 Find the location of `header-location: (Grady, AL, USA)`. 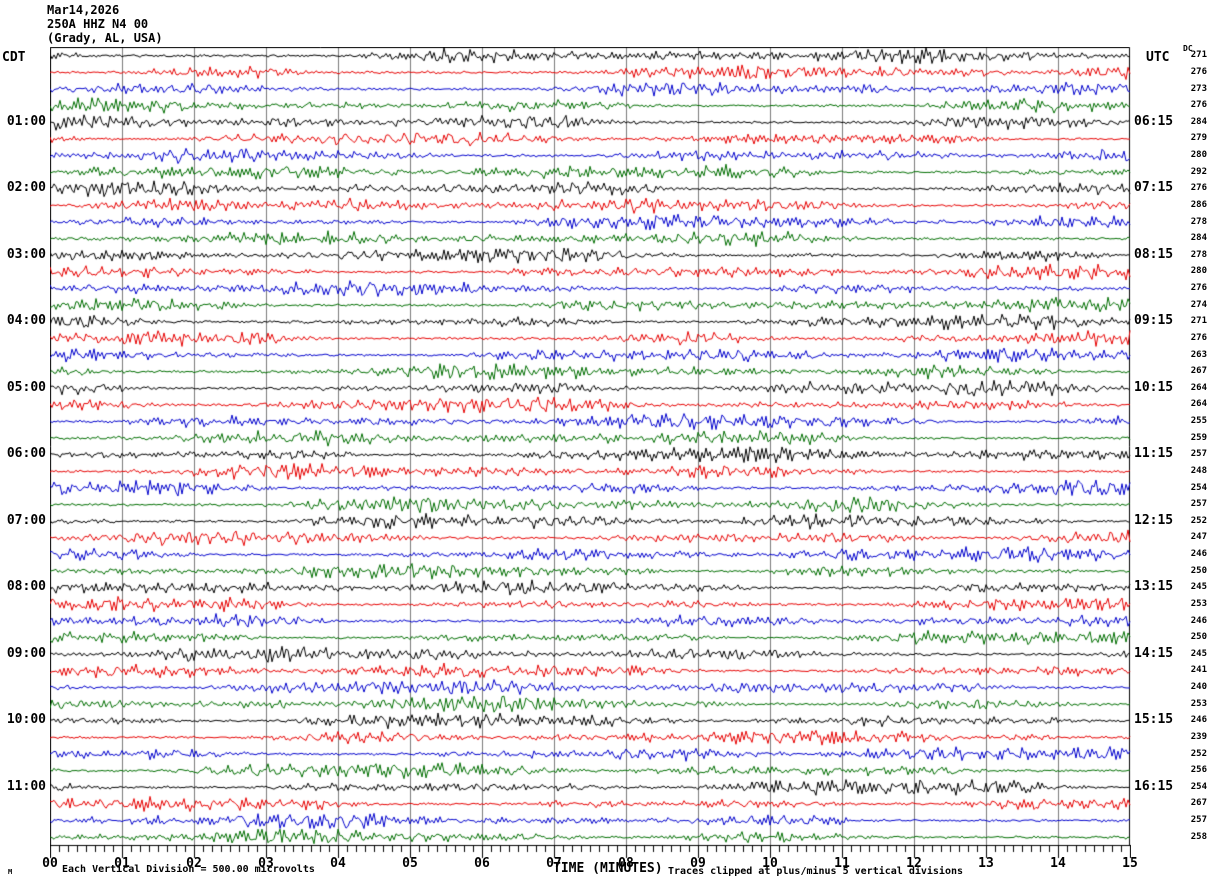

header-location: (Grady, AL, USA) is located at coordinates (105, 38).